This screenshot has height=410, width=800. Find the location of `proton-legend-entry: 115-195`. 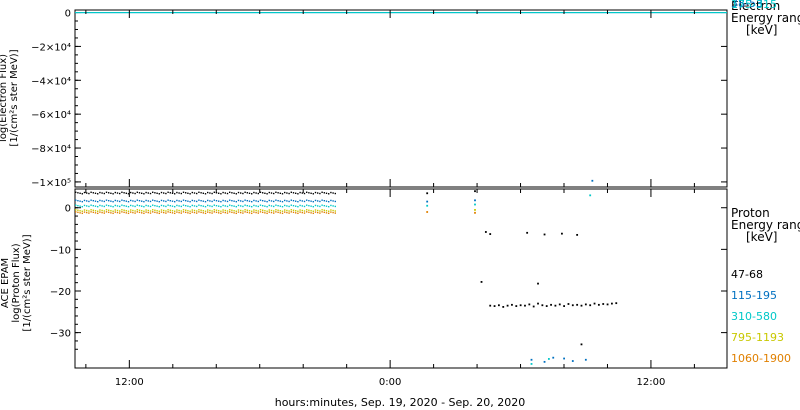

proton-legend-entry: 115-195 is located at coordinates (754, 295).